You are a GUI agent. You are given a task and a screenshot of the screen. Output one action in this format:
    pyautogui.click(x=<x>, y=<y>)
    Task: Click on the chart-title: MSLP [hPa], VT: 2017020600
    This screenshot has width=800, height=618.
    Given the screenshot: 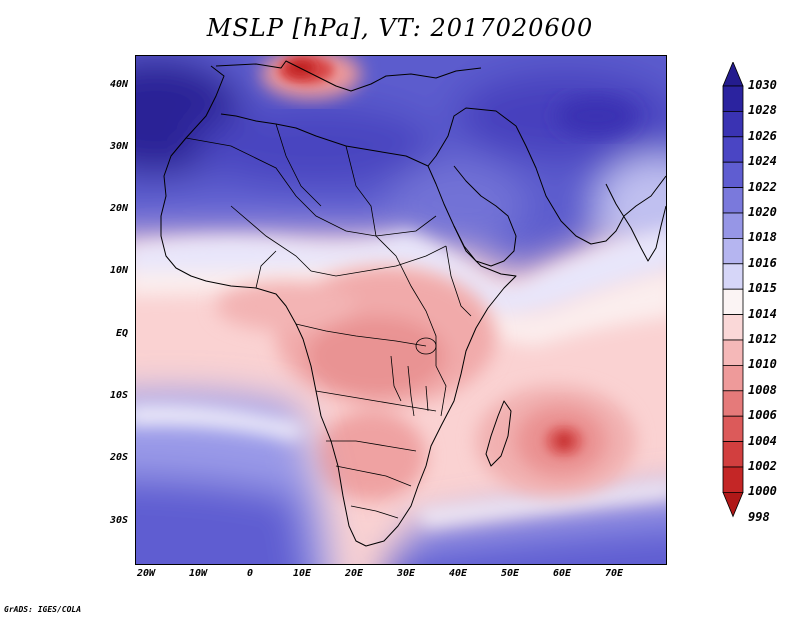 What is the action you would take?
    pyautogui.click(x=400, y=28)
    